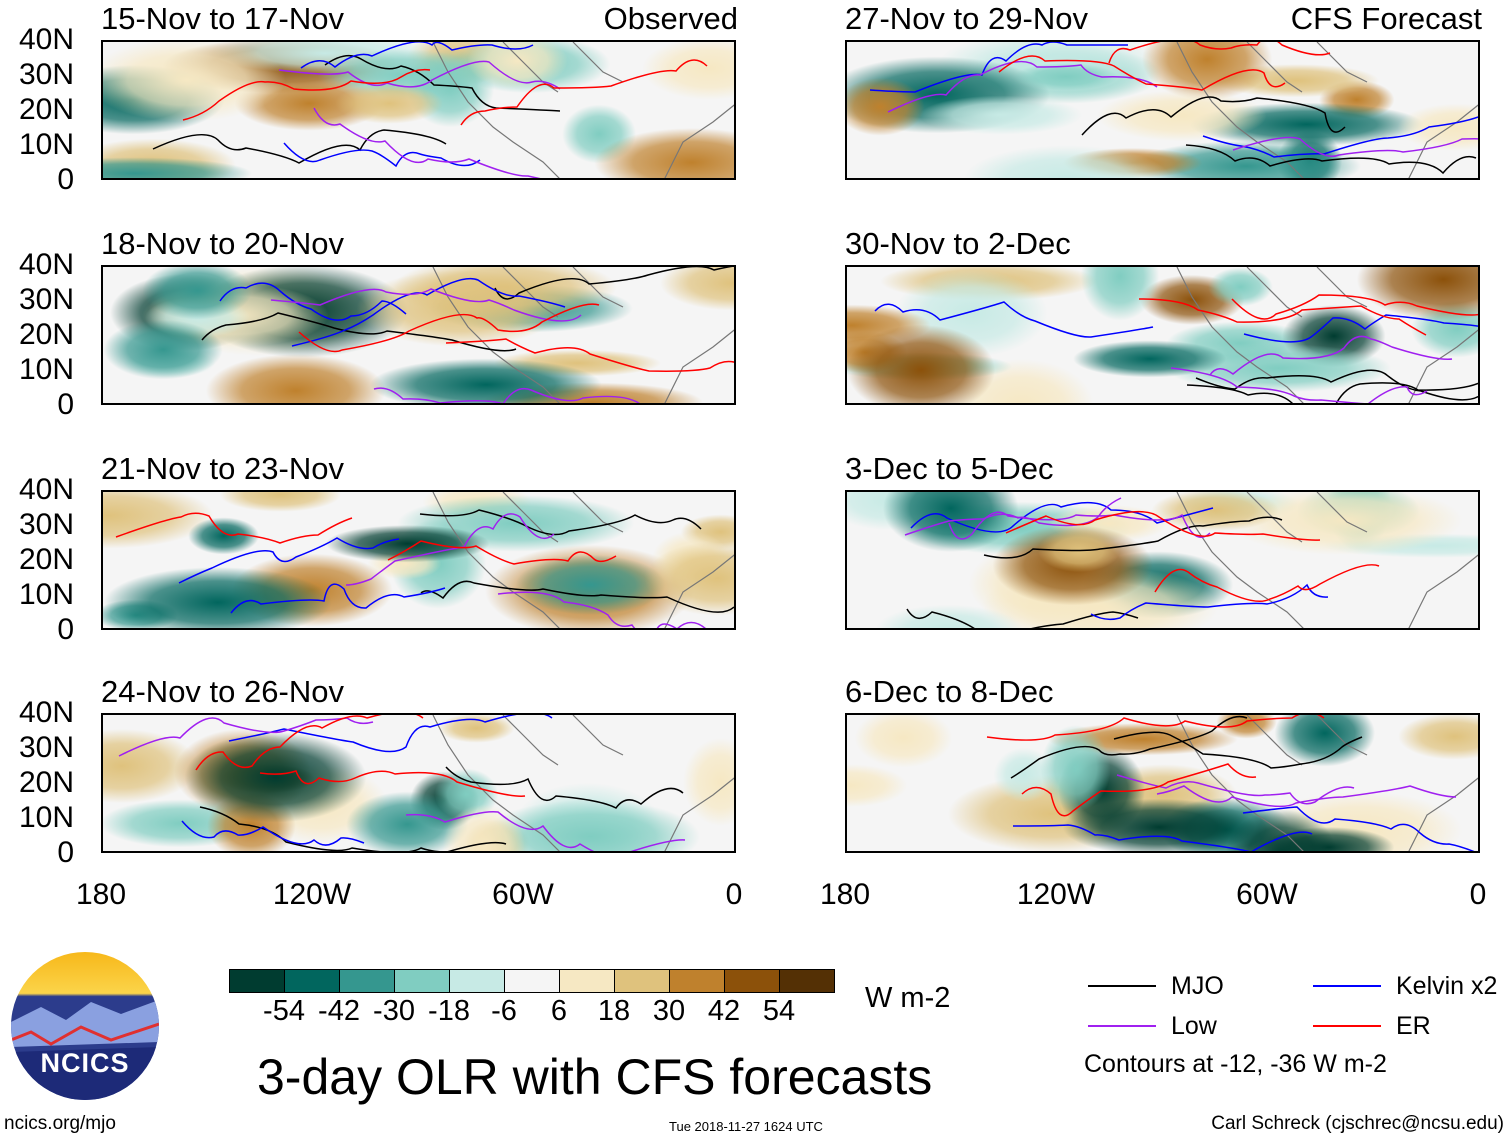  I want to click on panel-title: 21-Nov to 23-Nov, so click(222, 468).